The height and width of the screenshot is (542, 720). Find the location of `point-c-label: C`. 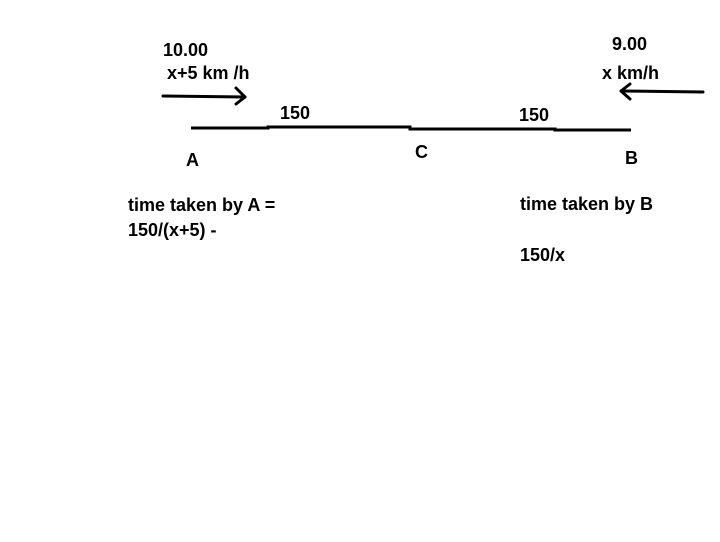

point-c-label: C is located at coordinates (421, 152).